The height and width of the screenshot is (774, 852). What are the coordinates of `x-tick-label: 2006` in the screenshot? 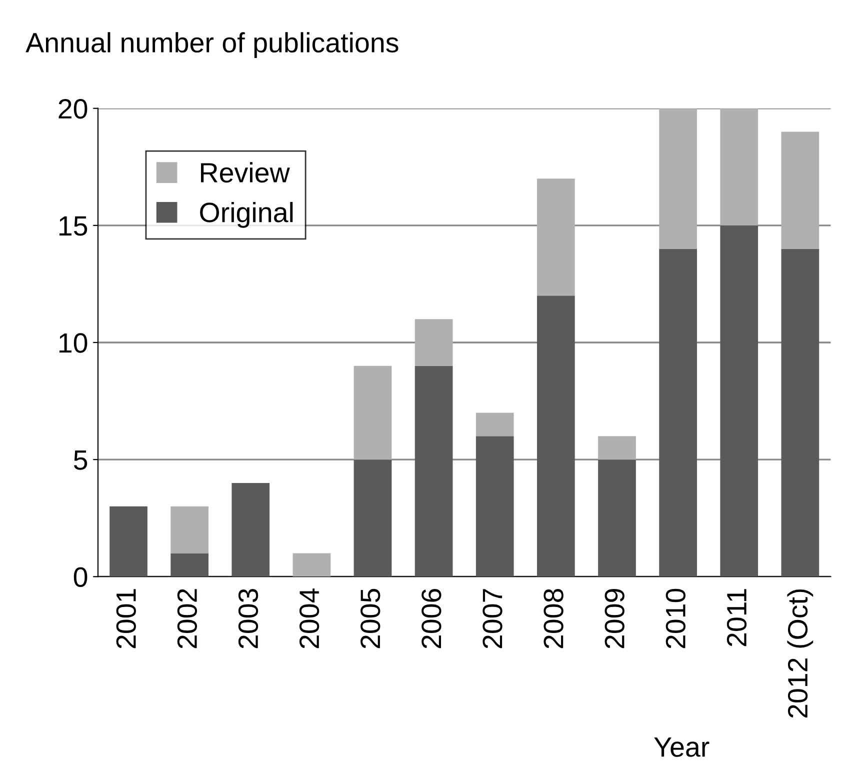 It's located at (432, 618).